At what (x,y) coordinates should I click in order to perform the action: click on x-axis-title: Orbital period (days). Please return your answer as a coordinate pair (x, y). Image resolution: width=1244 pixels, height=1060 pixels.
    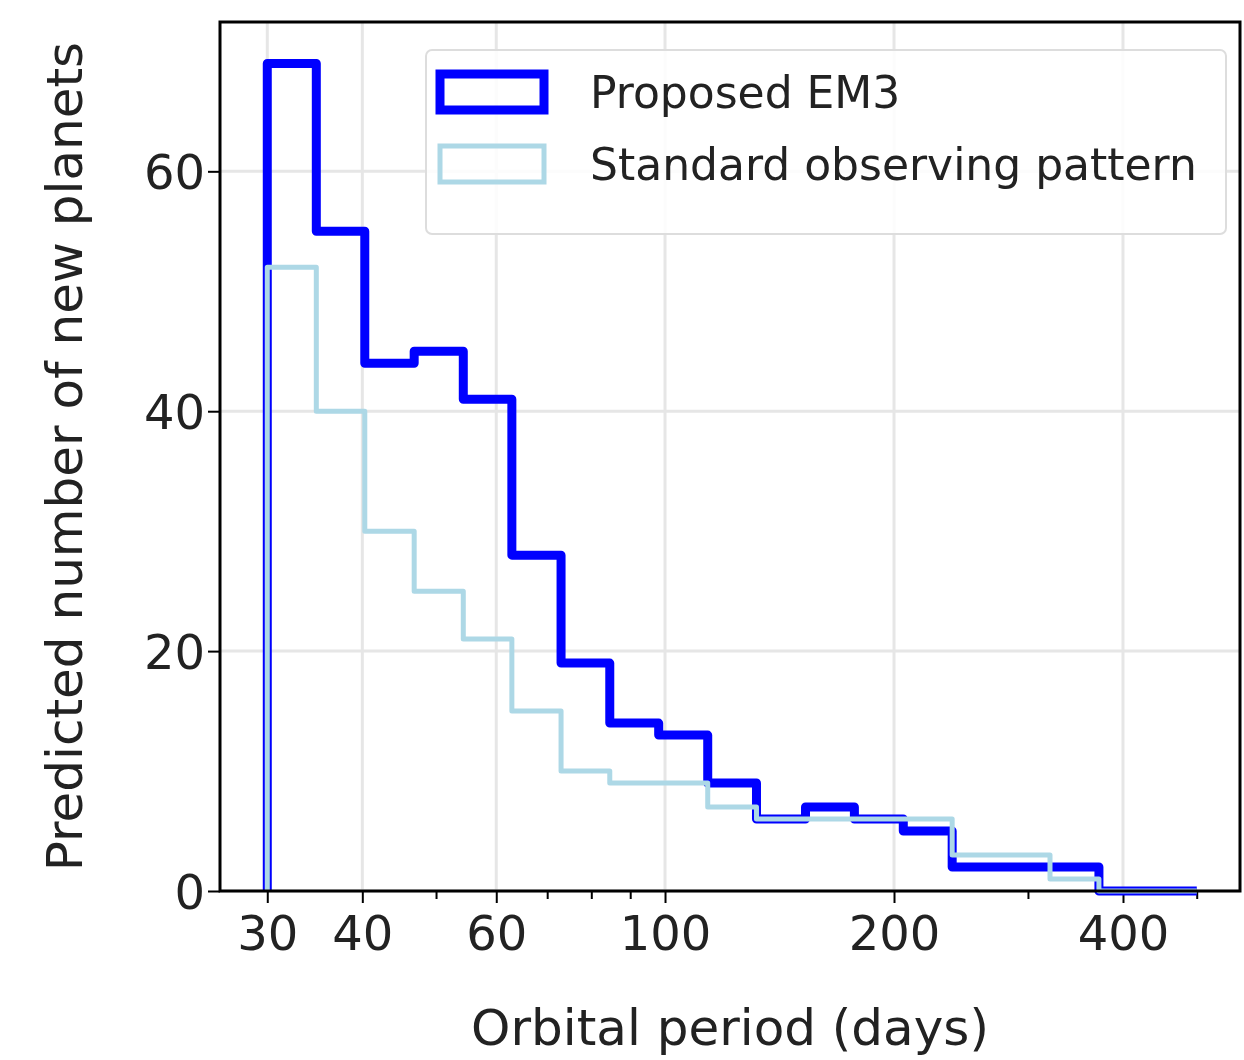
    Looking at the image, I should click on (730, 1028).